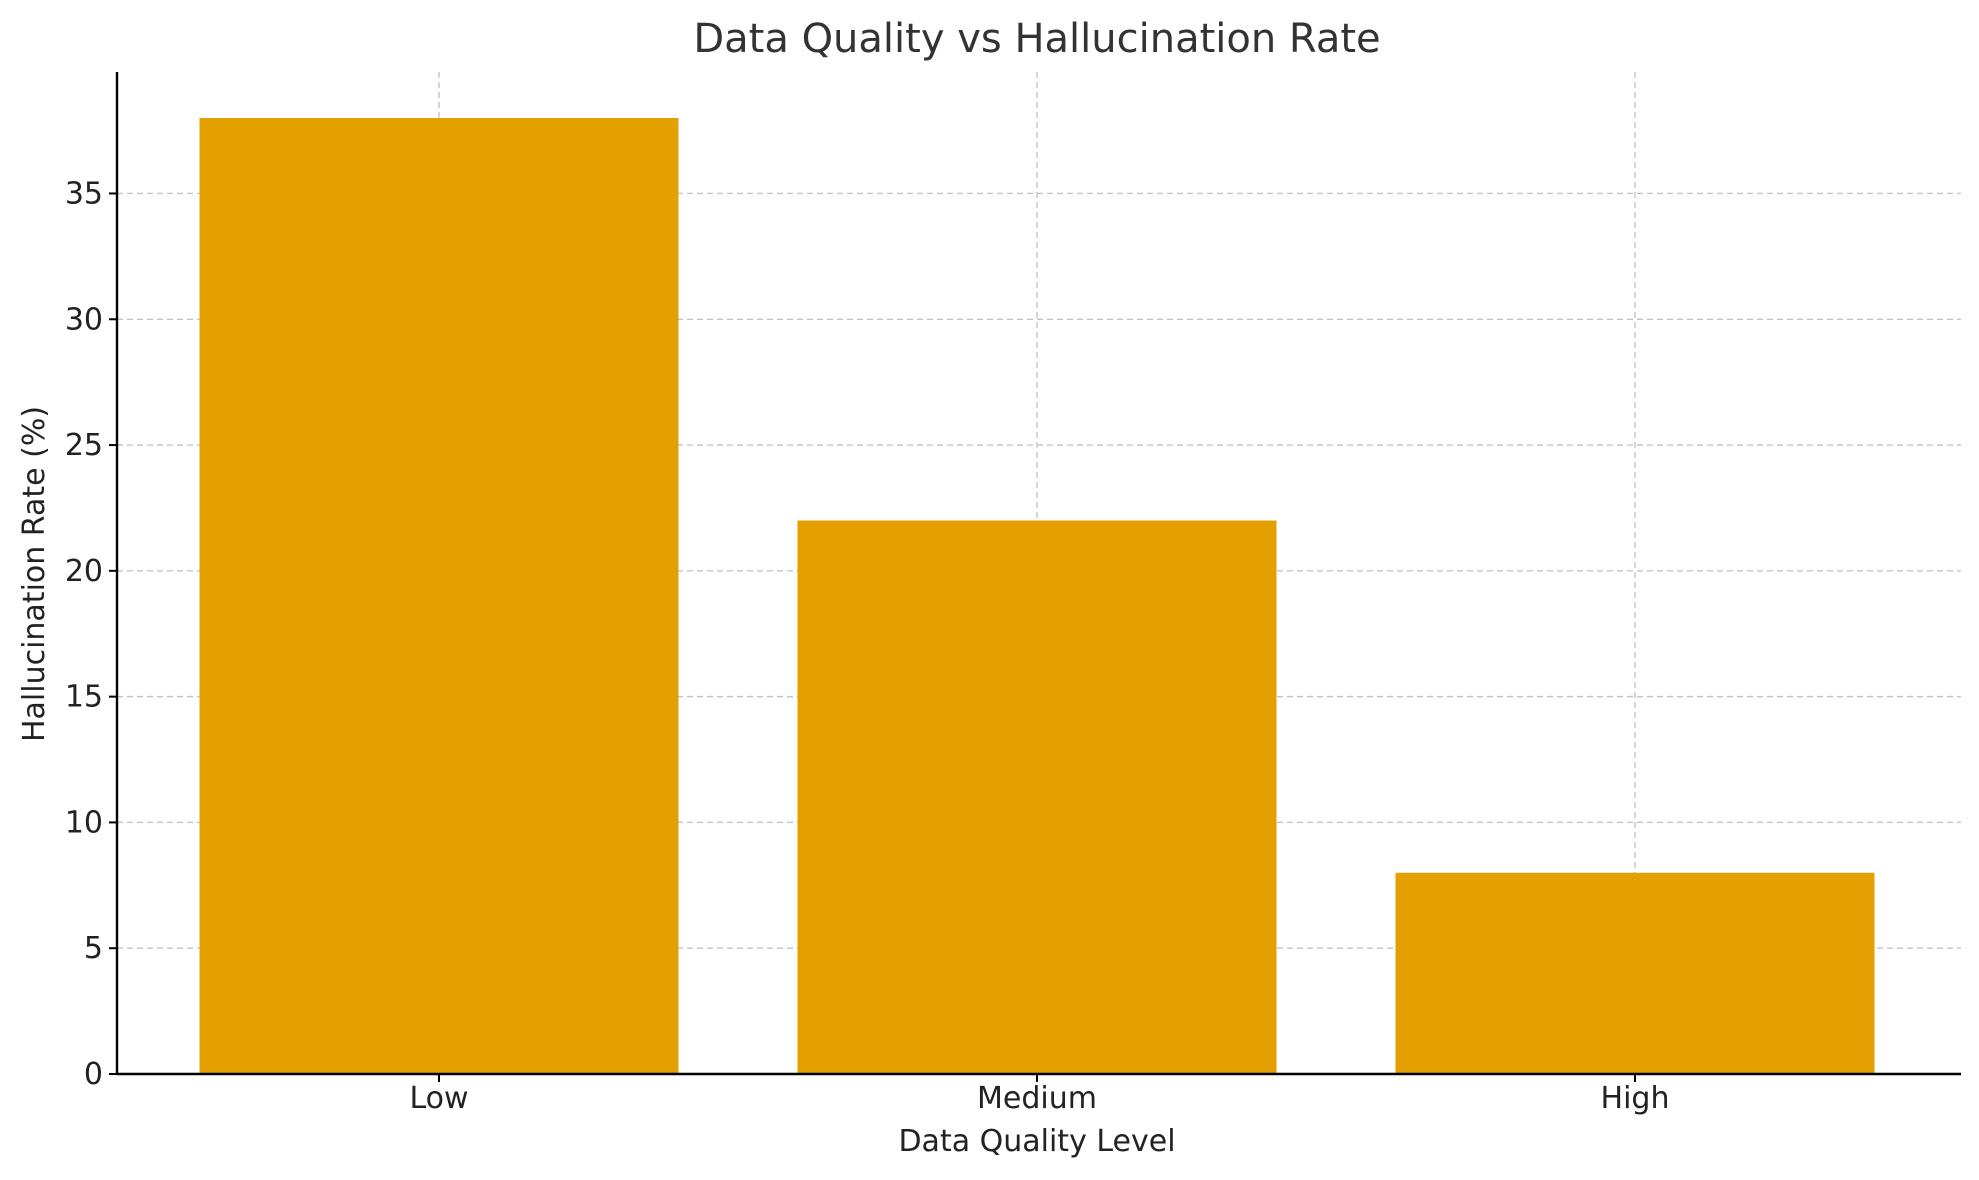 This screenshot has height=1180, width=1979. Describe the element at coordinates (84, 445) in the screenshot. I see `y-tick-label: 25` at that location.